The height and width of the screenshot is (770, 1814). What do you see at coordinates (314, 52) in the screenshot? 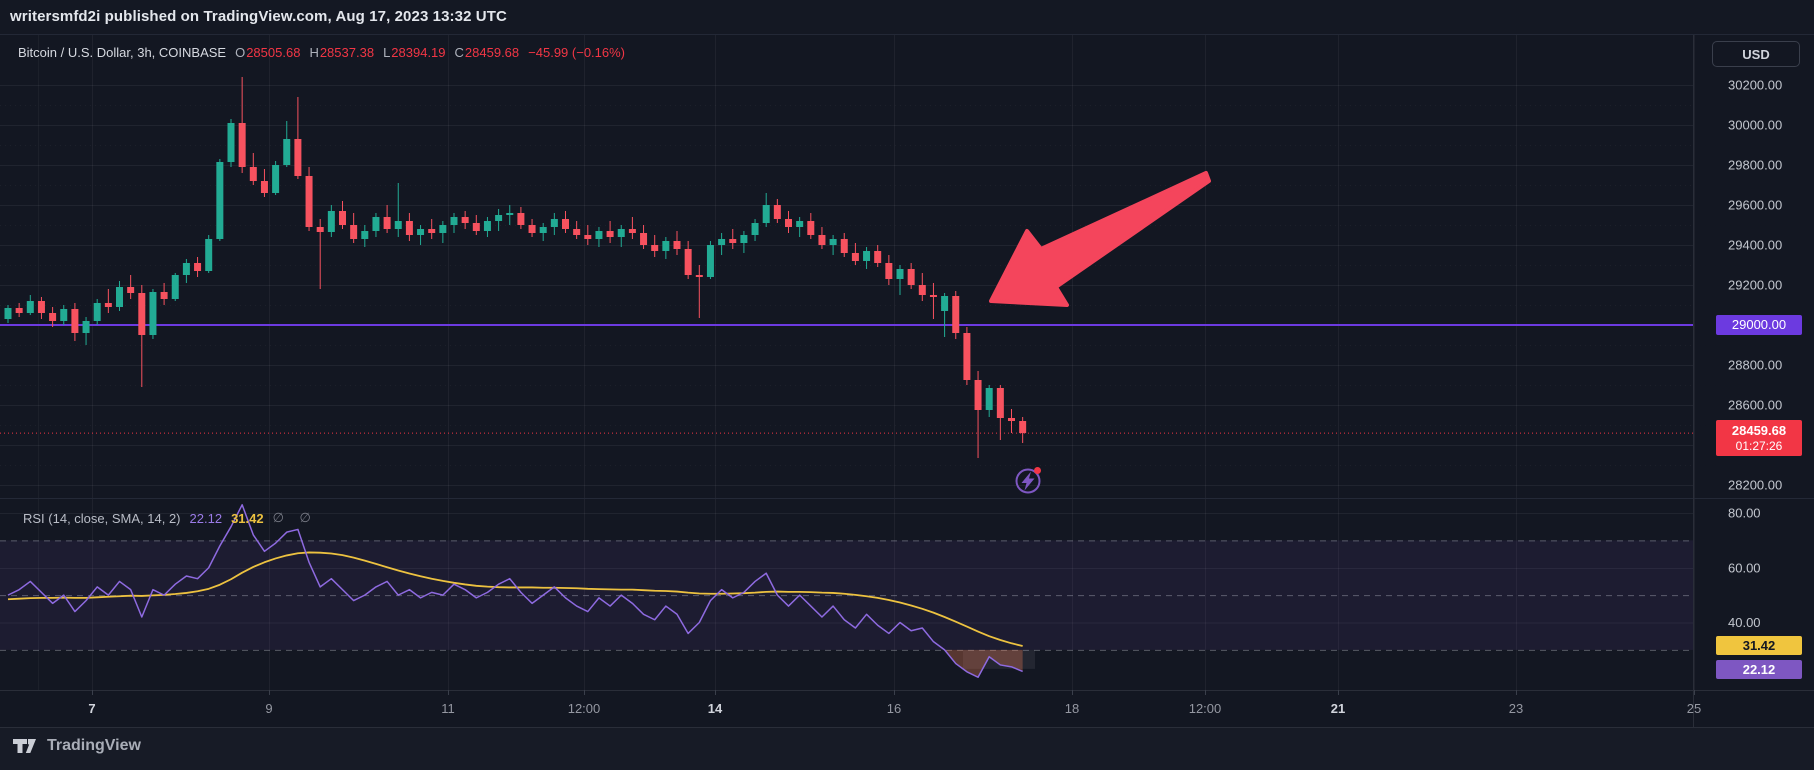
I see `high-label: H` at bounding box center [314, 52].